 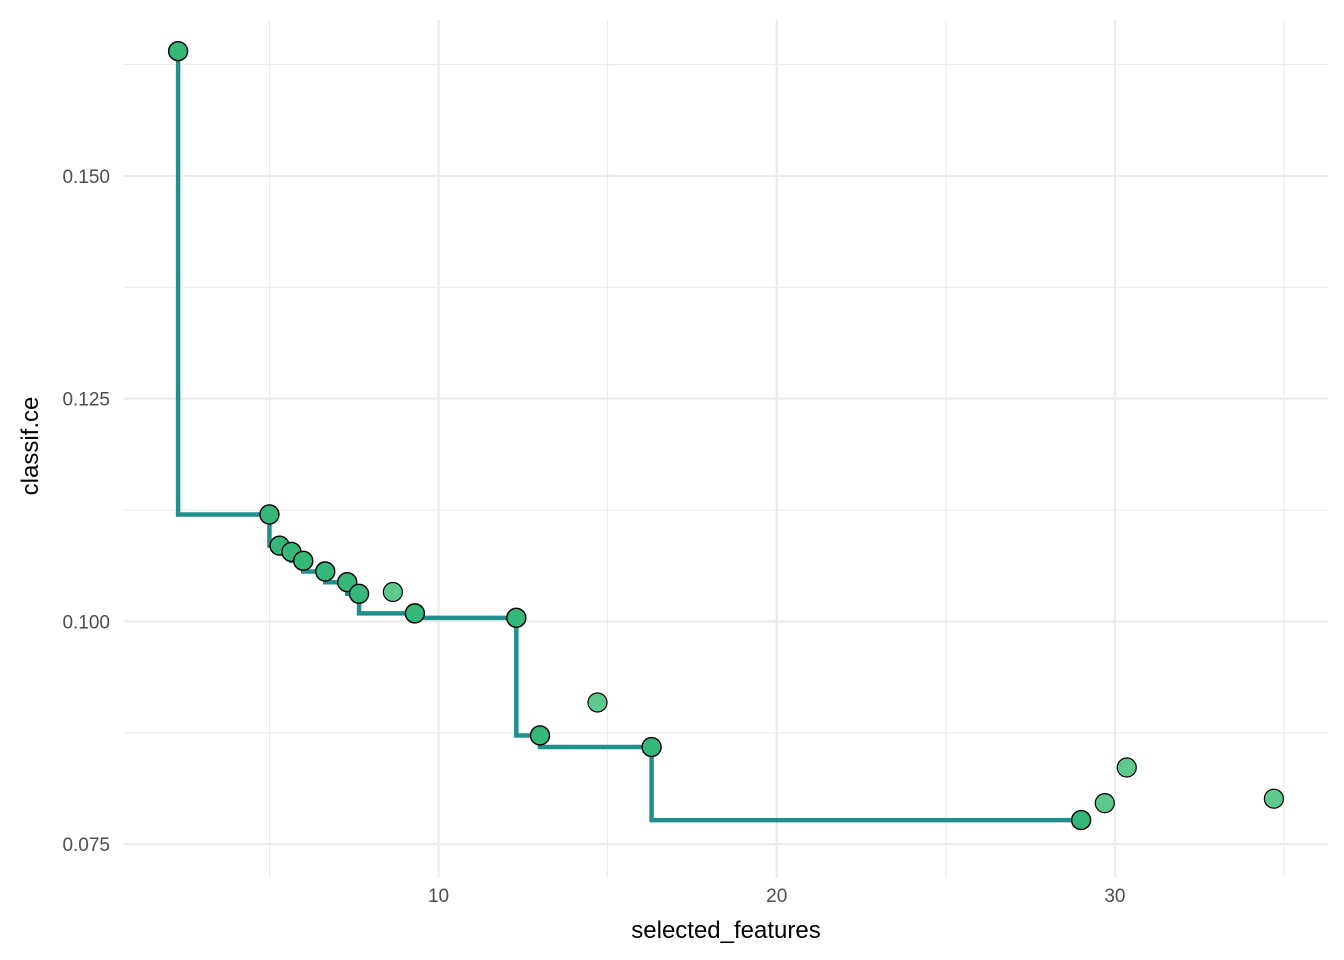 I want to click on y-tick-label: 0.100, so click(x=86, y=622).